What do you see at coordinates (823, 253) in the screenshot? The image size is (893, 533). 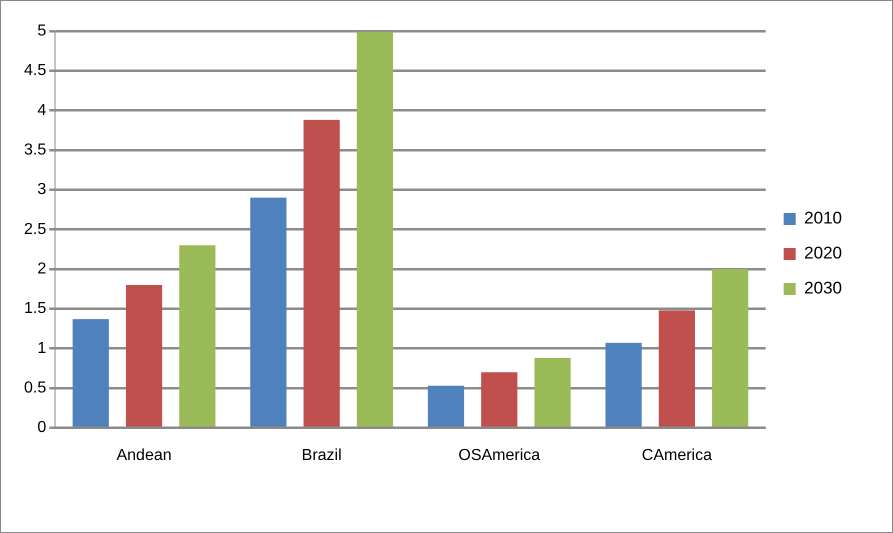 I see `legend-label: 2020` at bounding box center [823, 253].